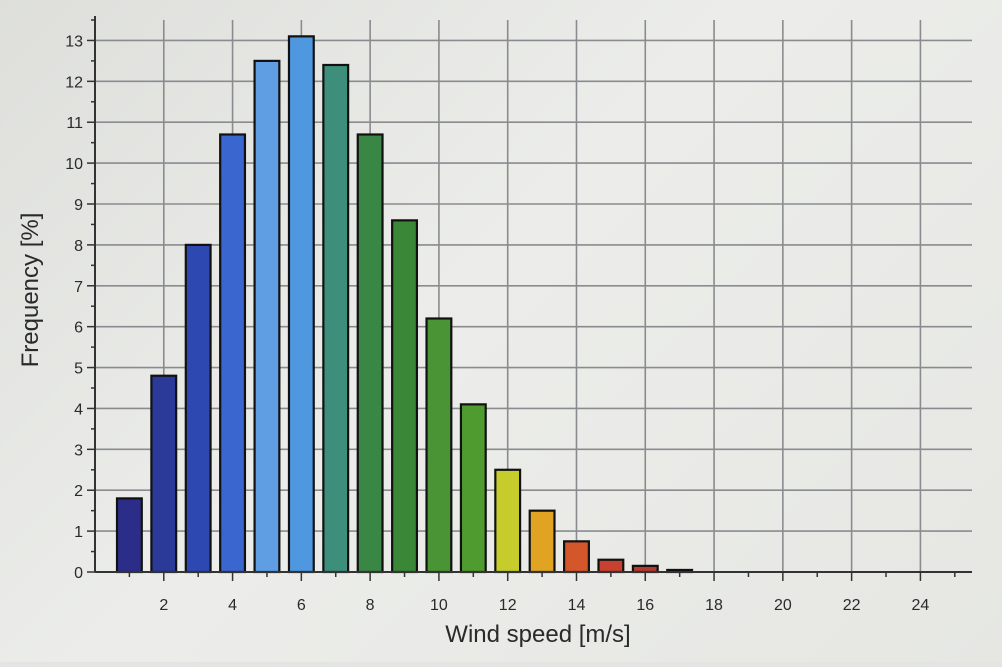  Describe the element at coordinates (537, 634) in the screenshot. I see `x-axis-title: Wind speed [m/s]` at that location.